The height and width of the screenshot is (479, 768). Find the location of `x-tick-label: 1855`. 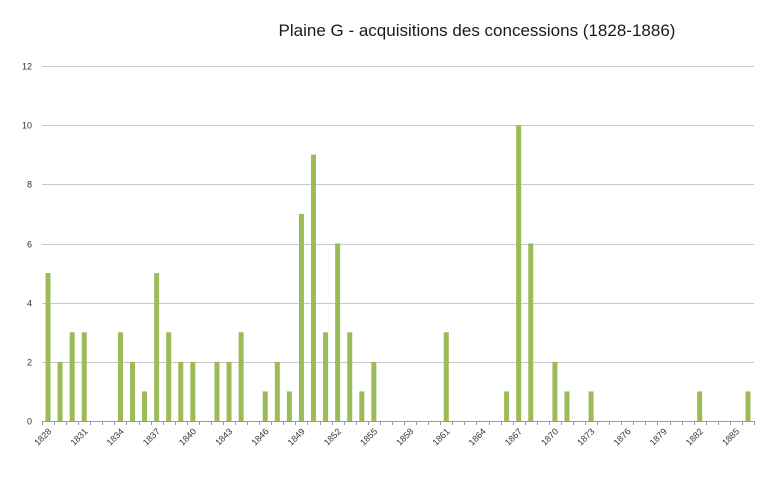

x-tick-label: 1855 is located at coordinates (368, 436).